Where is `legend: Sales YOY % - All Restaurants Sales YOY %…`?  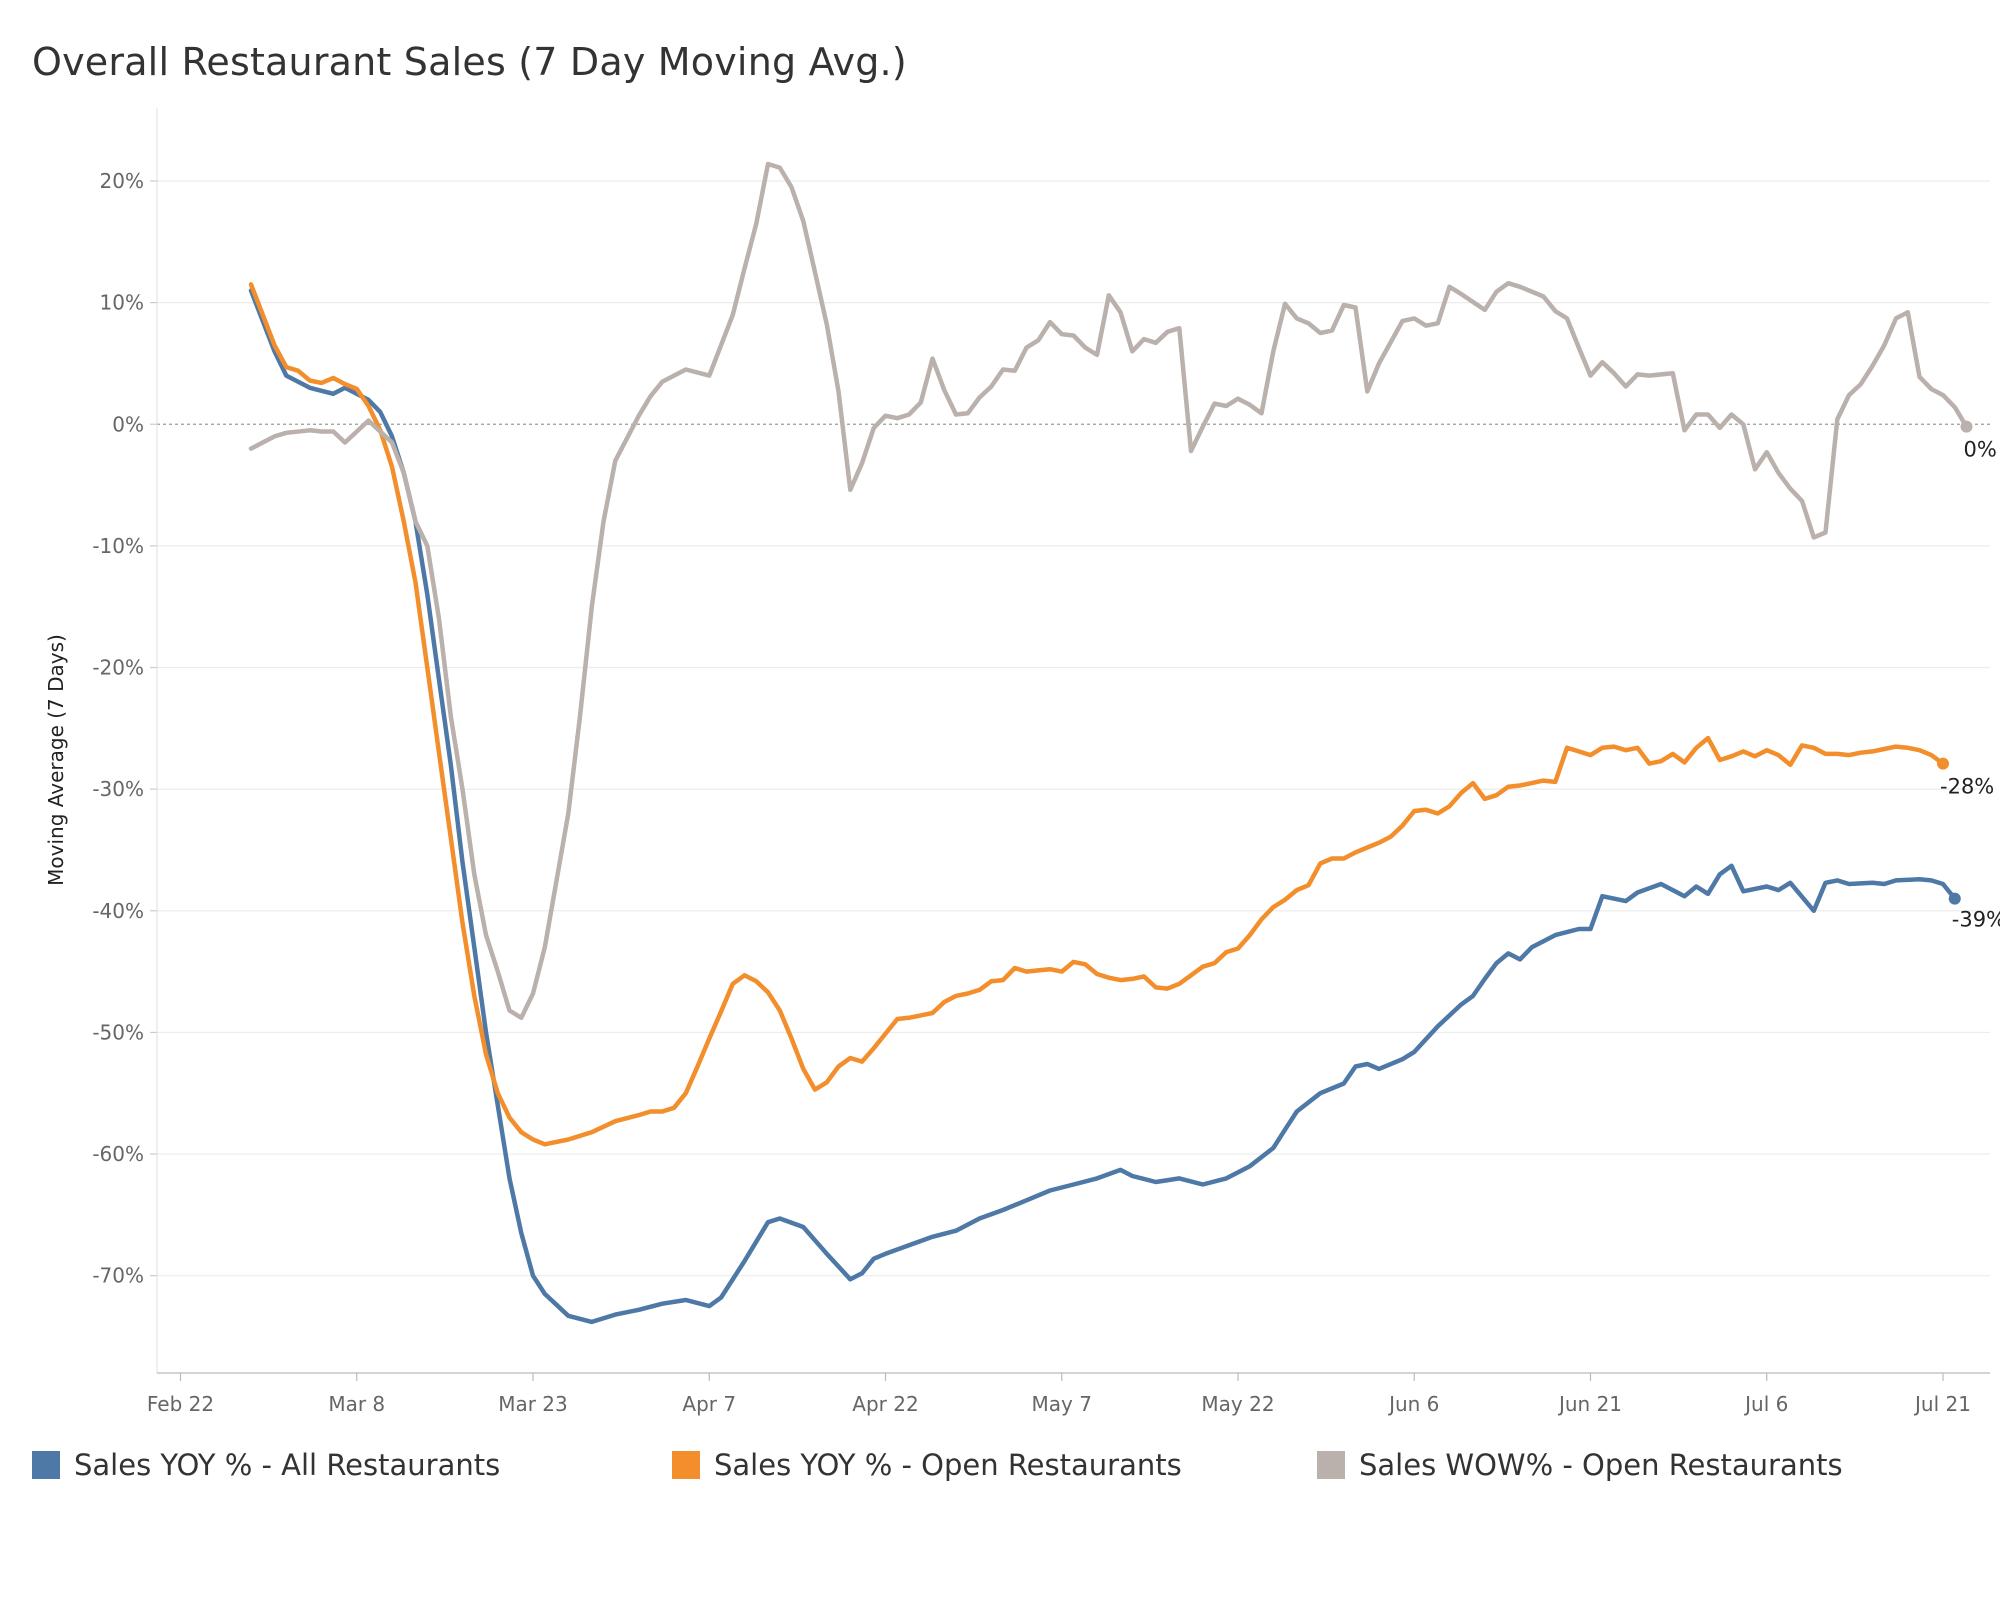 legend: Sales YOY % - All Restaurants Sales YOY %… is located at coordinates (1012, 1473).